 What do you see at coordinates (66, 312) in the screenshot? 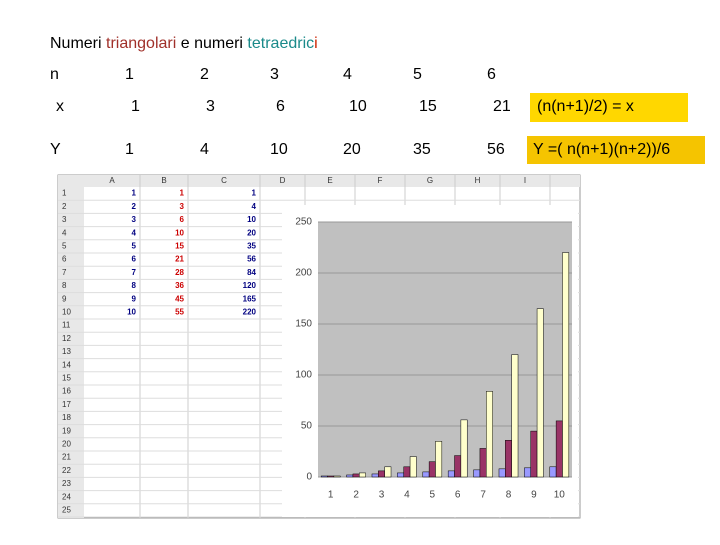
I see `row-number: 10` at bounding box center [66, 312].